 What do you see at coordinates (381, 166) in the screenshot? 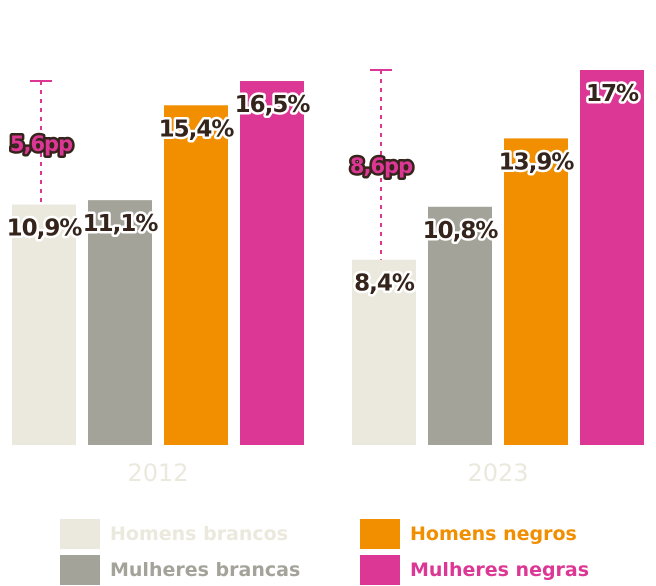
I see `gap-label: 8,6pp` at bounding box center [381, 166].